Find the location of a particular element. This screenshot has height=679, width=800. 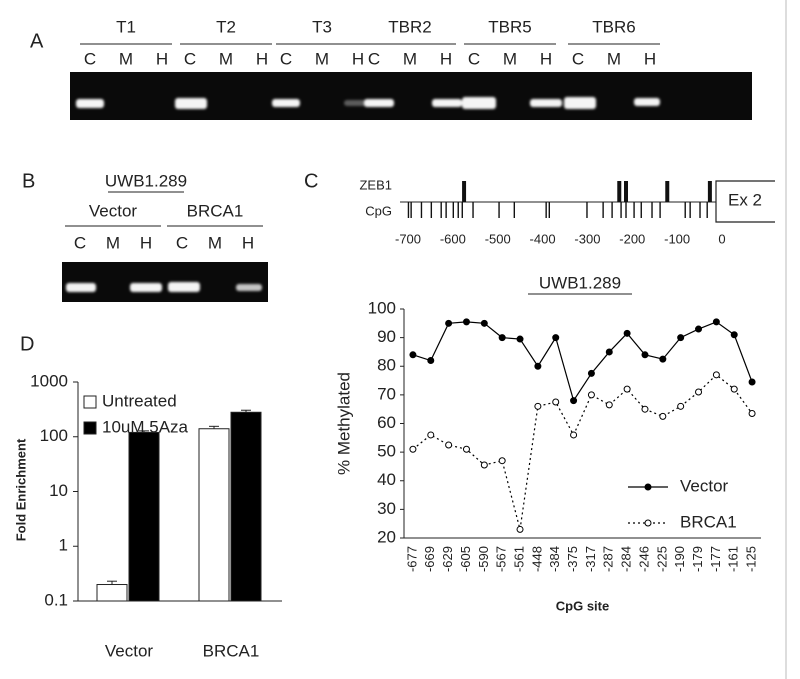

lane-group-label: TBR5 is located at coordinates (509, 26).